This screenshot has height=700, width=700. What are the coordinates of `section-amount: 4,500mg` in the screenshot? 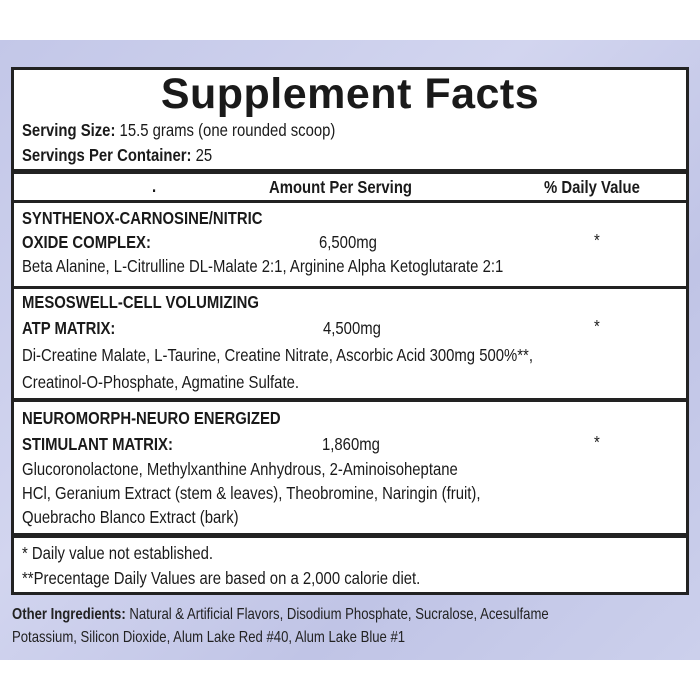 It's located at (352, 328).